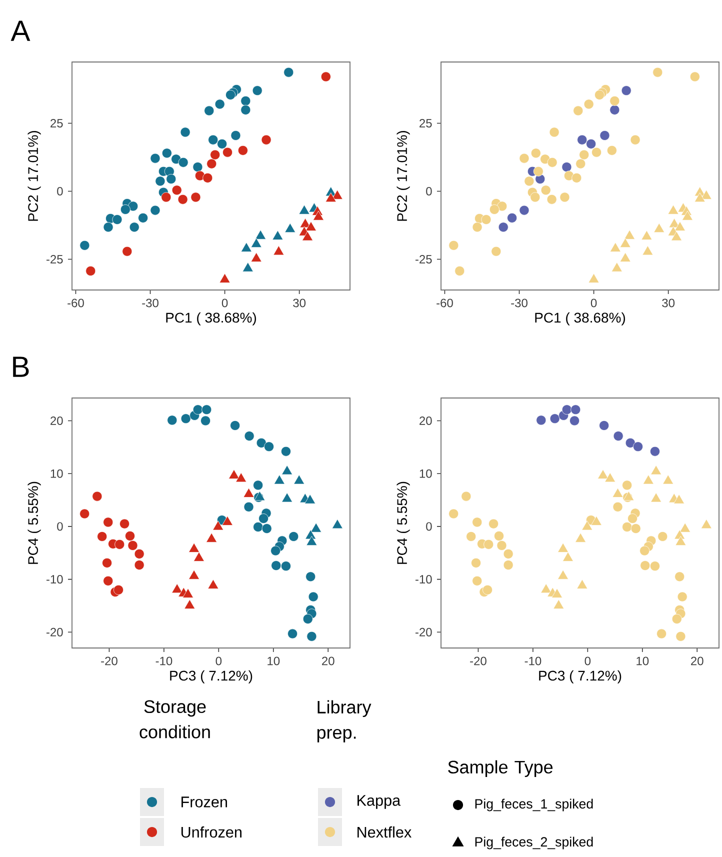  What do you see at coordinates (580, 319) in the screenshot?
I see `x-axis-title: PC1 ( 38.68%)` at bounding box center [580, 319].